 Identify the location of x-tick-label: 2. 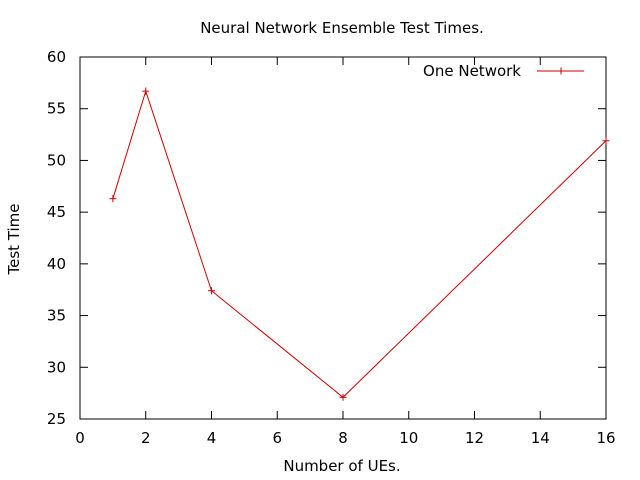
(146, 438).